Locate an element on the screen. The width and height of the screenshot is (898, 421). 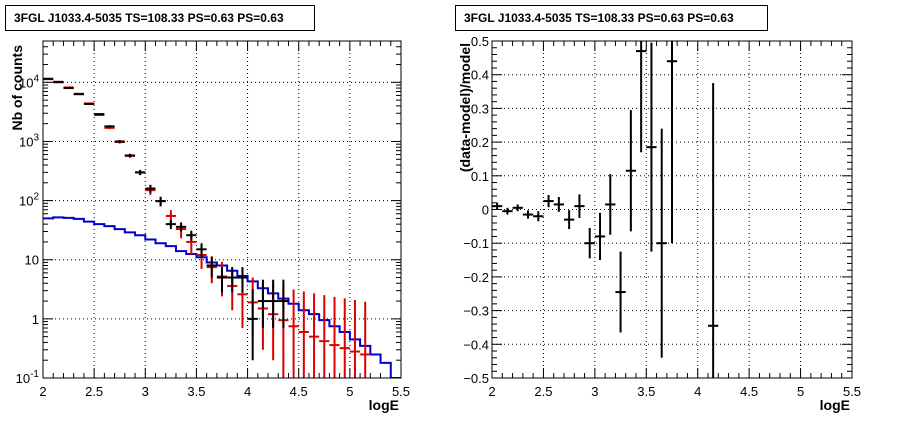
right-x-tick-label: 4.5 is located at coordinates (749, 391).